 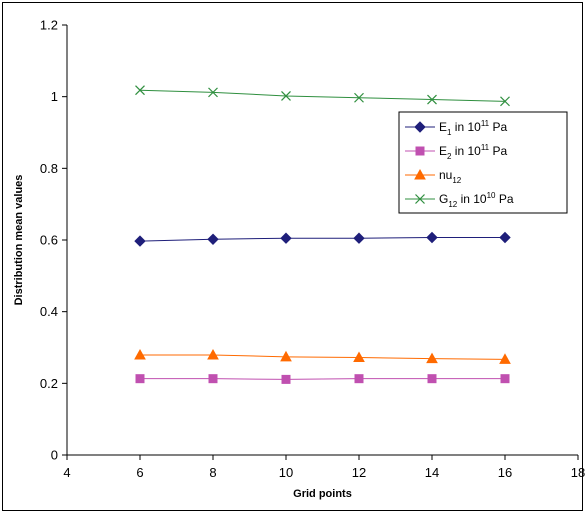 I want to click on y-axis-title: Distribution mean values, so click(x=19, y=240).